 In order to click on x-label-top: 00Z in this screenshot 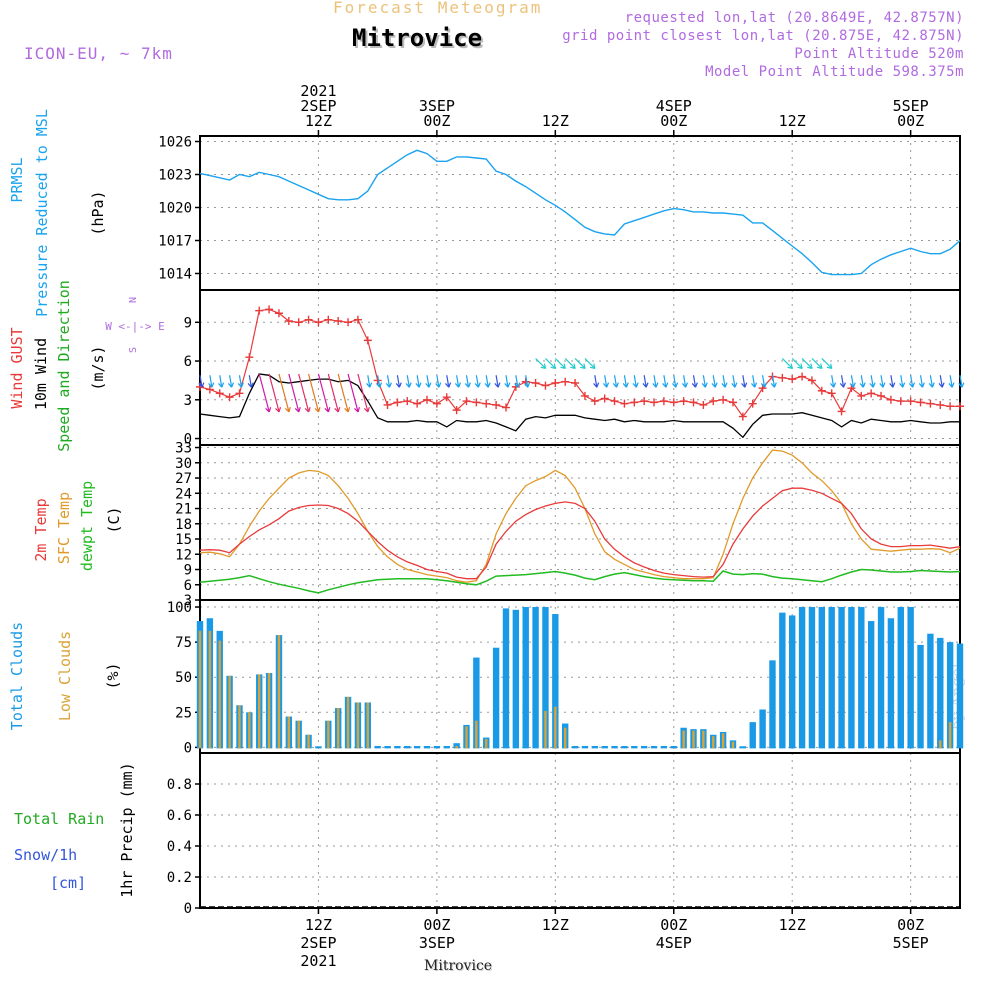, I will do `click(910, 121)`.